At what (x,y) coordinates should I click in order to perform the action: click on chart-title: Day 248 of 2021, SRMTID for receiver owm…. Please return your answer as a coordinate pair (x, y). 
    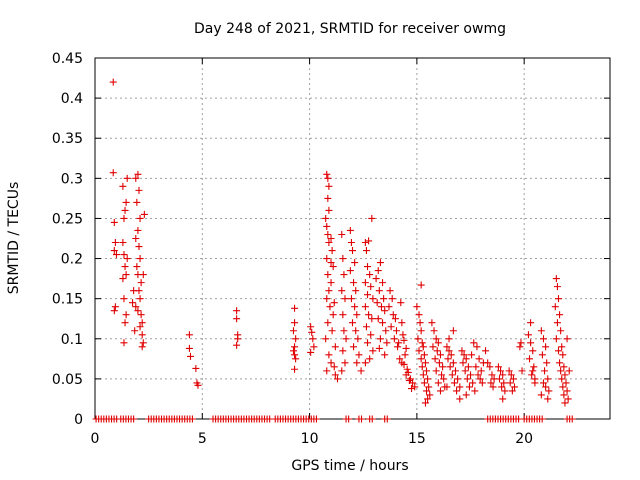
    Looking at the image, I should click on (350, 29).